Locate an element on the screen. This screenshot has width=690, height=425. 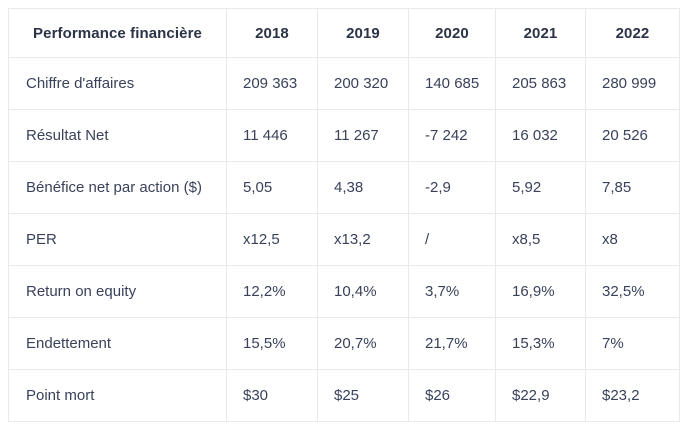
cell-value: 7% is located at coordinates (632, 343).